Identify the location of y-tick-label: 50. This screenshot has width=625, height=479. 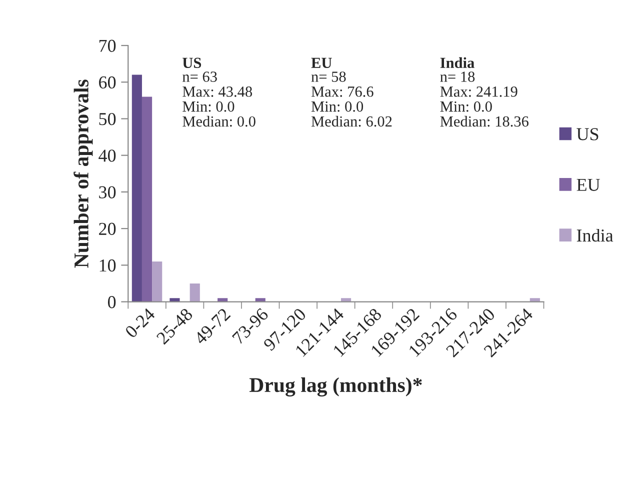
(107, 119).